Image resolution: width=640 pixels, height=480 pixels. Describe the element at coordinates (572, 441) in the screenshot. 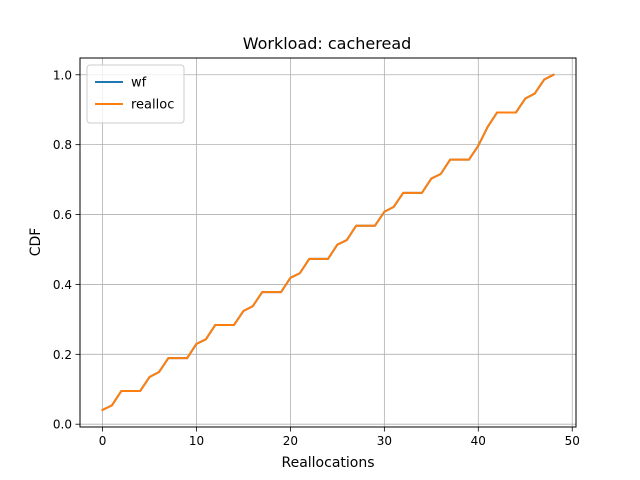

I see `x-tick-label: 50` at that location.